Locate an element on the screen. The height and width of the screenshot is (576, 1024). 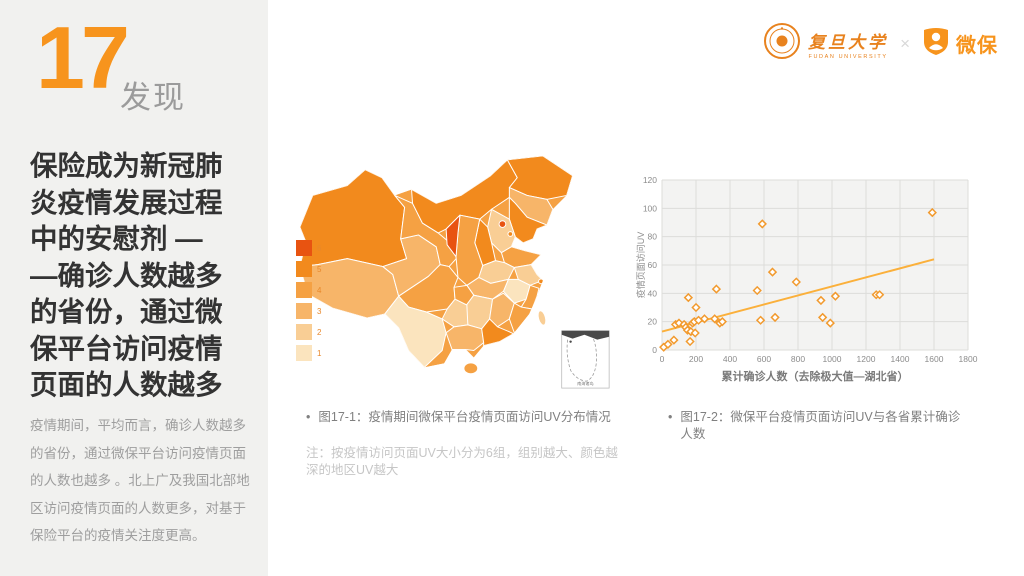
chart-caption-text: 图17-2：微保平台疫情页面访问UV与各省累计确诊人数 is located at coordinates (820, 425).